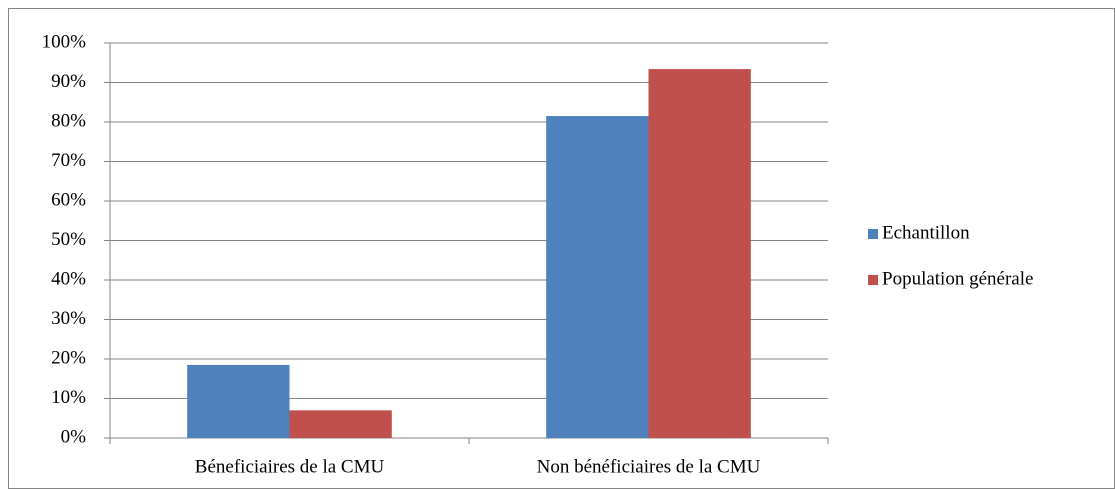 Image resolution: width=1115 pixels, height=489 pixels. I want to click on y-tick-label: 20%, so click(68, 357).